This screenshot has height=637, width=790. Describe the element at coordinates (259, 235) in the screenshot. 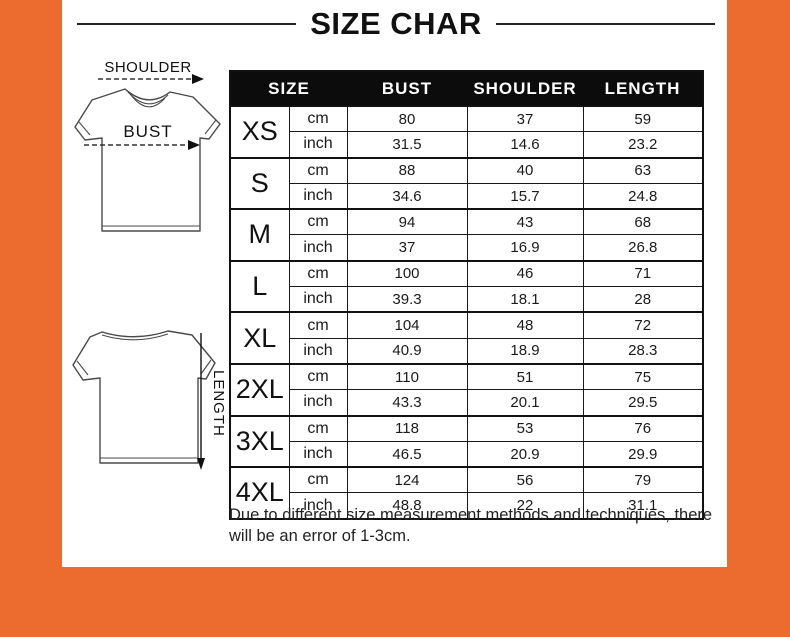

I see `size-cell: M` at that location.